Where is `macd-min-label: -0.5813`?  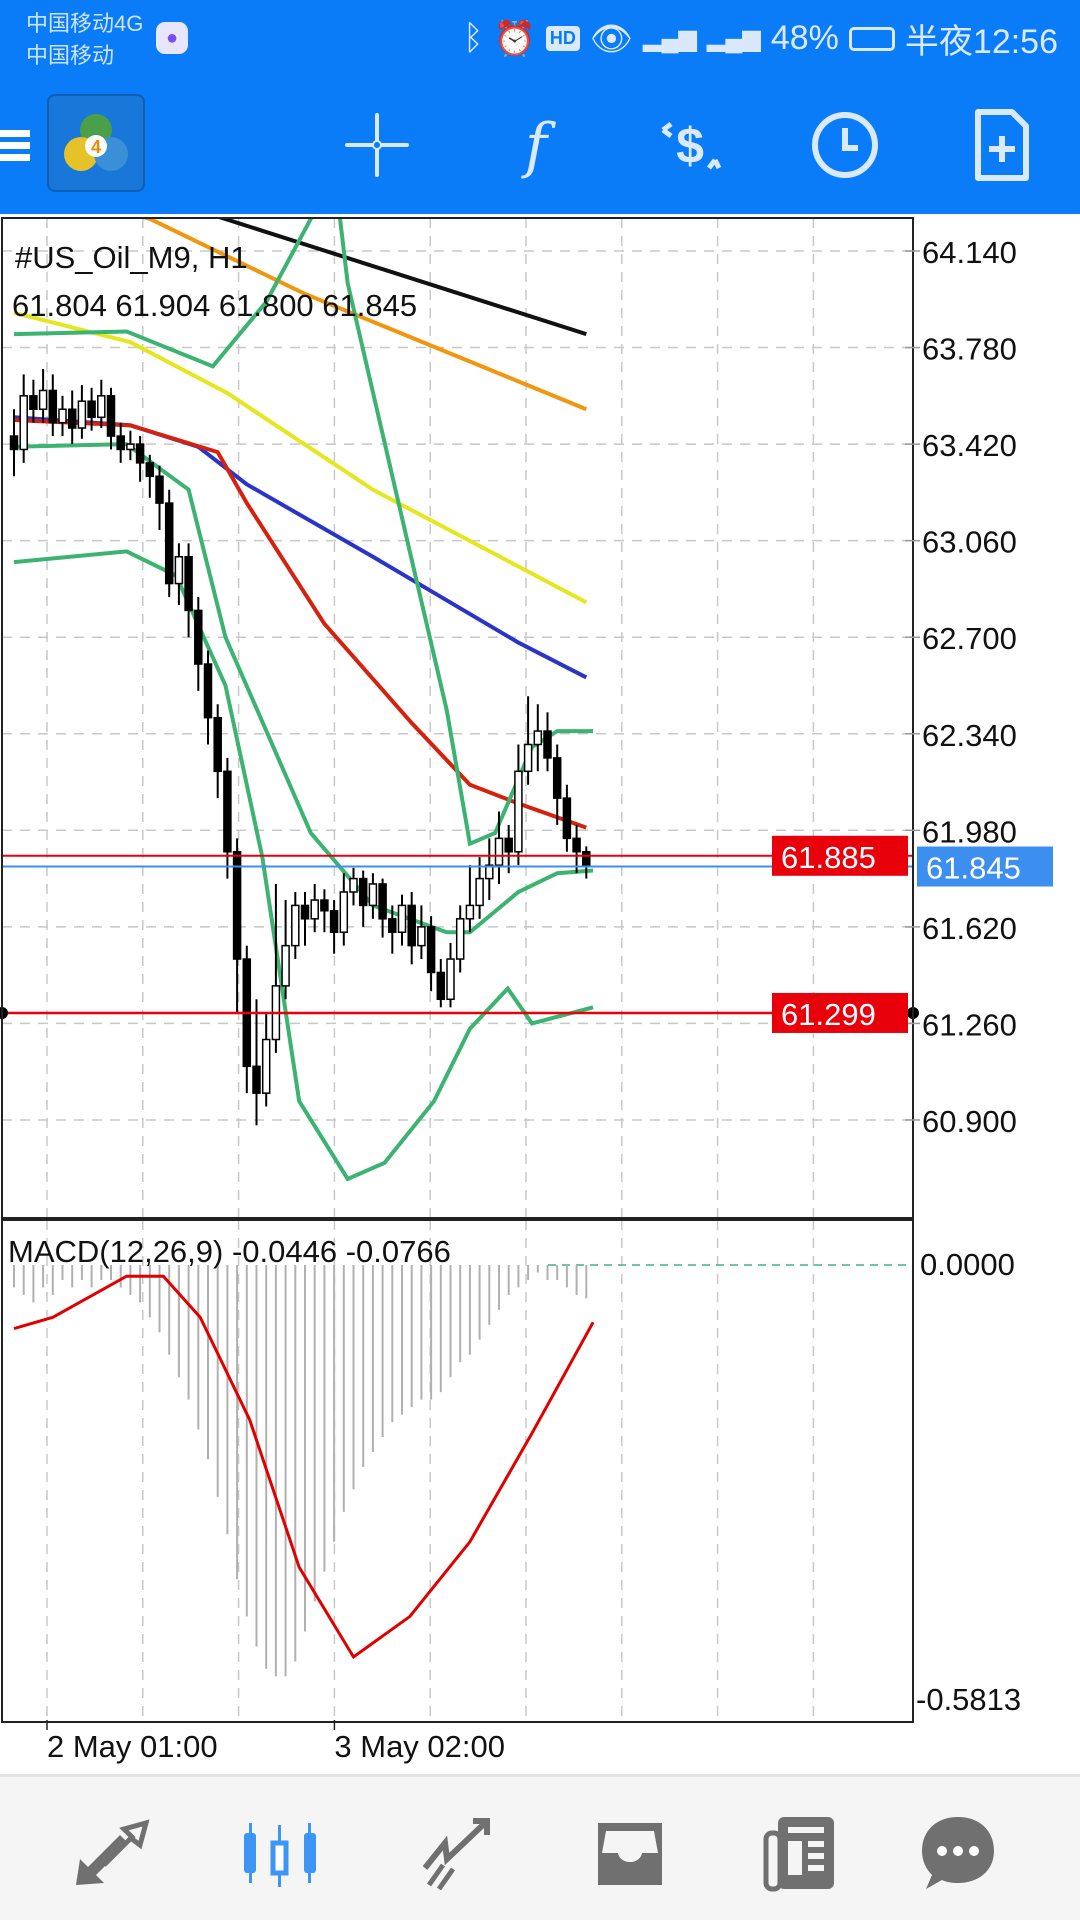
macd-min-label: -0.5813 is located at coordinates (968, 1699).